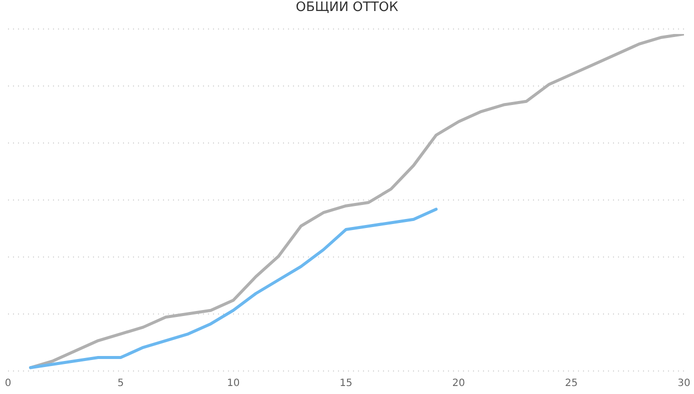 This screenshot has height=394, width=694. What do you see at coordinates (684, 384) in the screenshot?
I see `x-tick-label: 30` at bounding box center [684, 384].